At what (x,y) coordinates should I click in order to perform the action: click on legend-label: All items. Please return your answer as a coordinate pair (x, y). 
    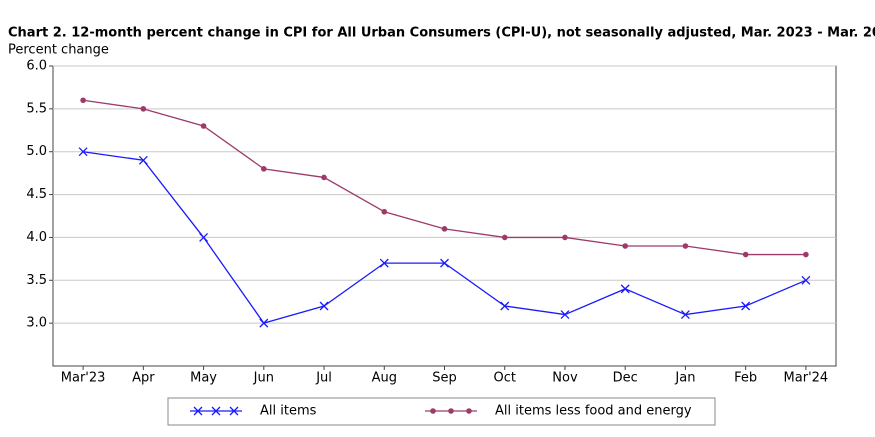
    Looking at the image, I should click on (288, 411).